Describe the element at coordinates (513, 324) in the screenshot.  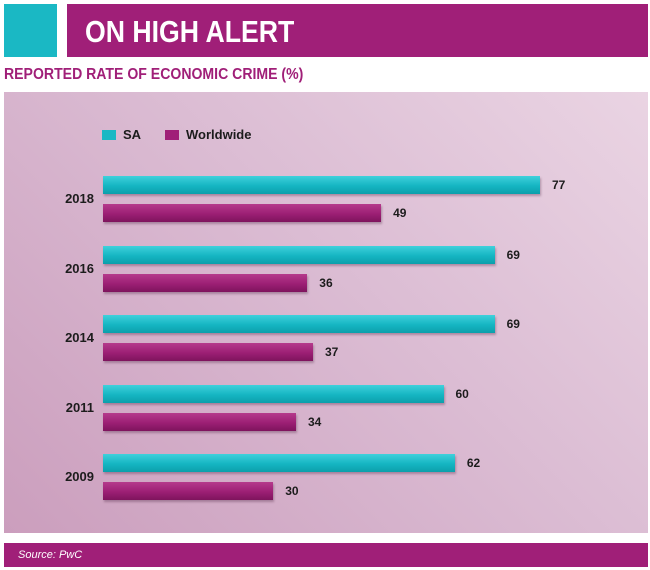
I see `value-label-sa-2014: 69` at that location.